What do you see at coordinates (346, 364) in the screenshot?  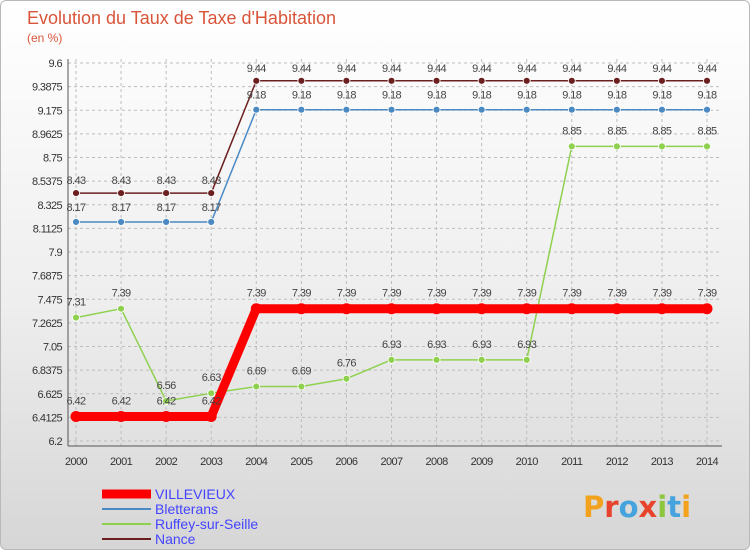 I see `data-label-ruffey-sur-seille: 6.76` at bounding box center [346, 364].